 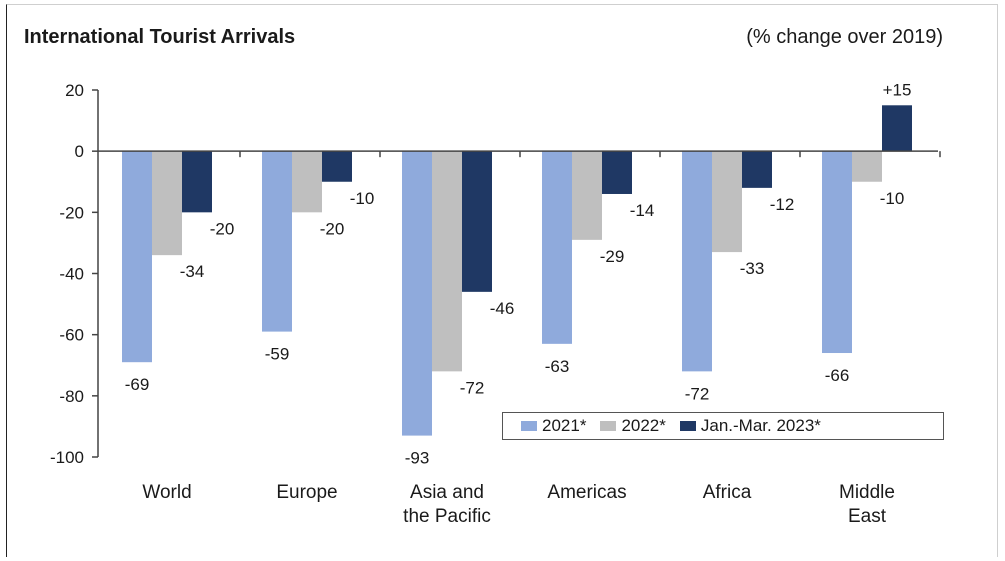 I want to click on legend-label-2022: 2022*, so click(x=643, y=425).